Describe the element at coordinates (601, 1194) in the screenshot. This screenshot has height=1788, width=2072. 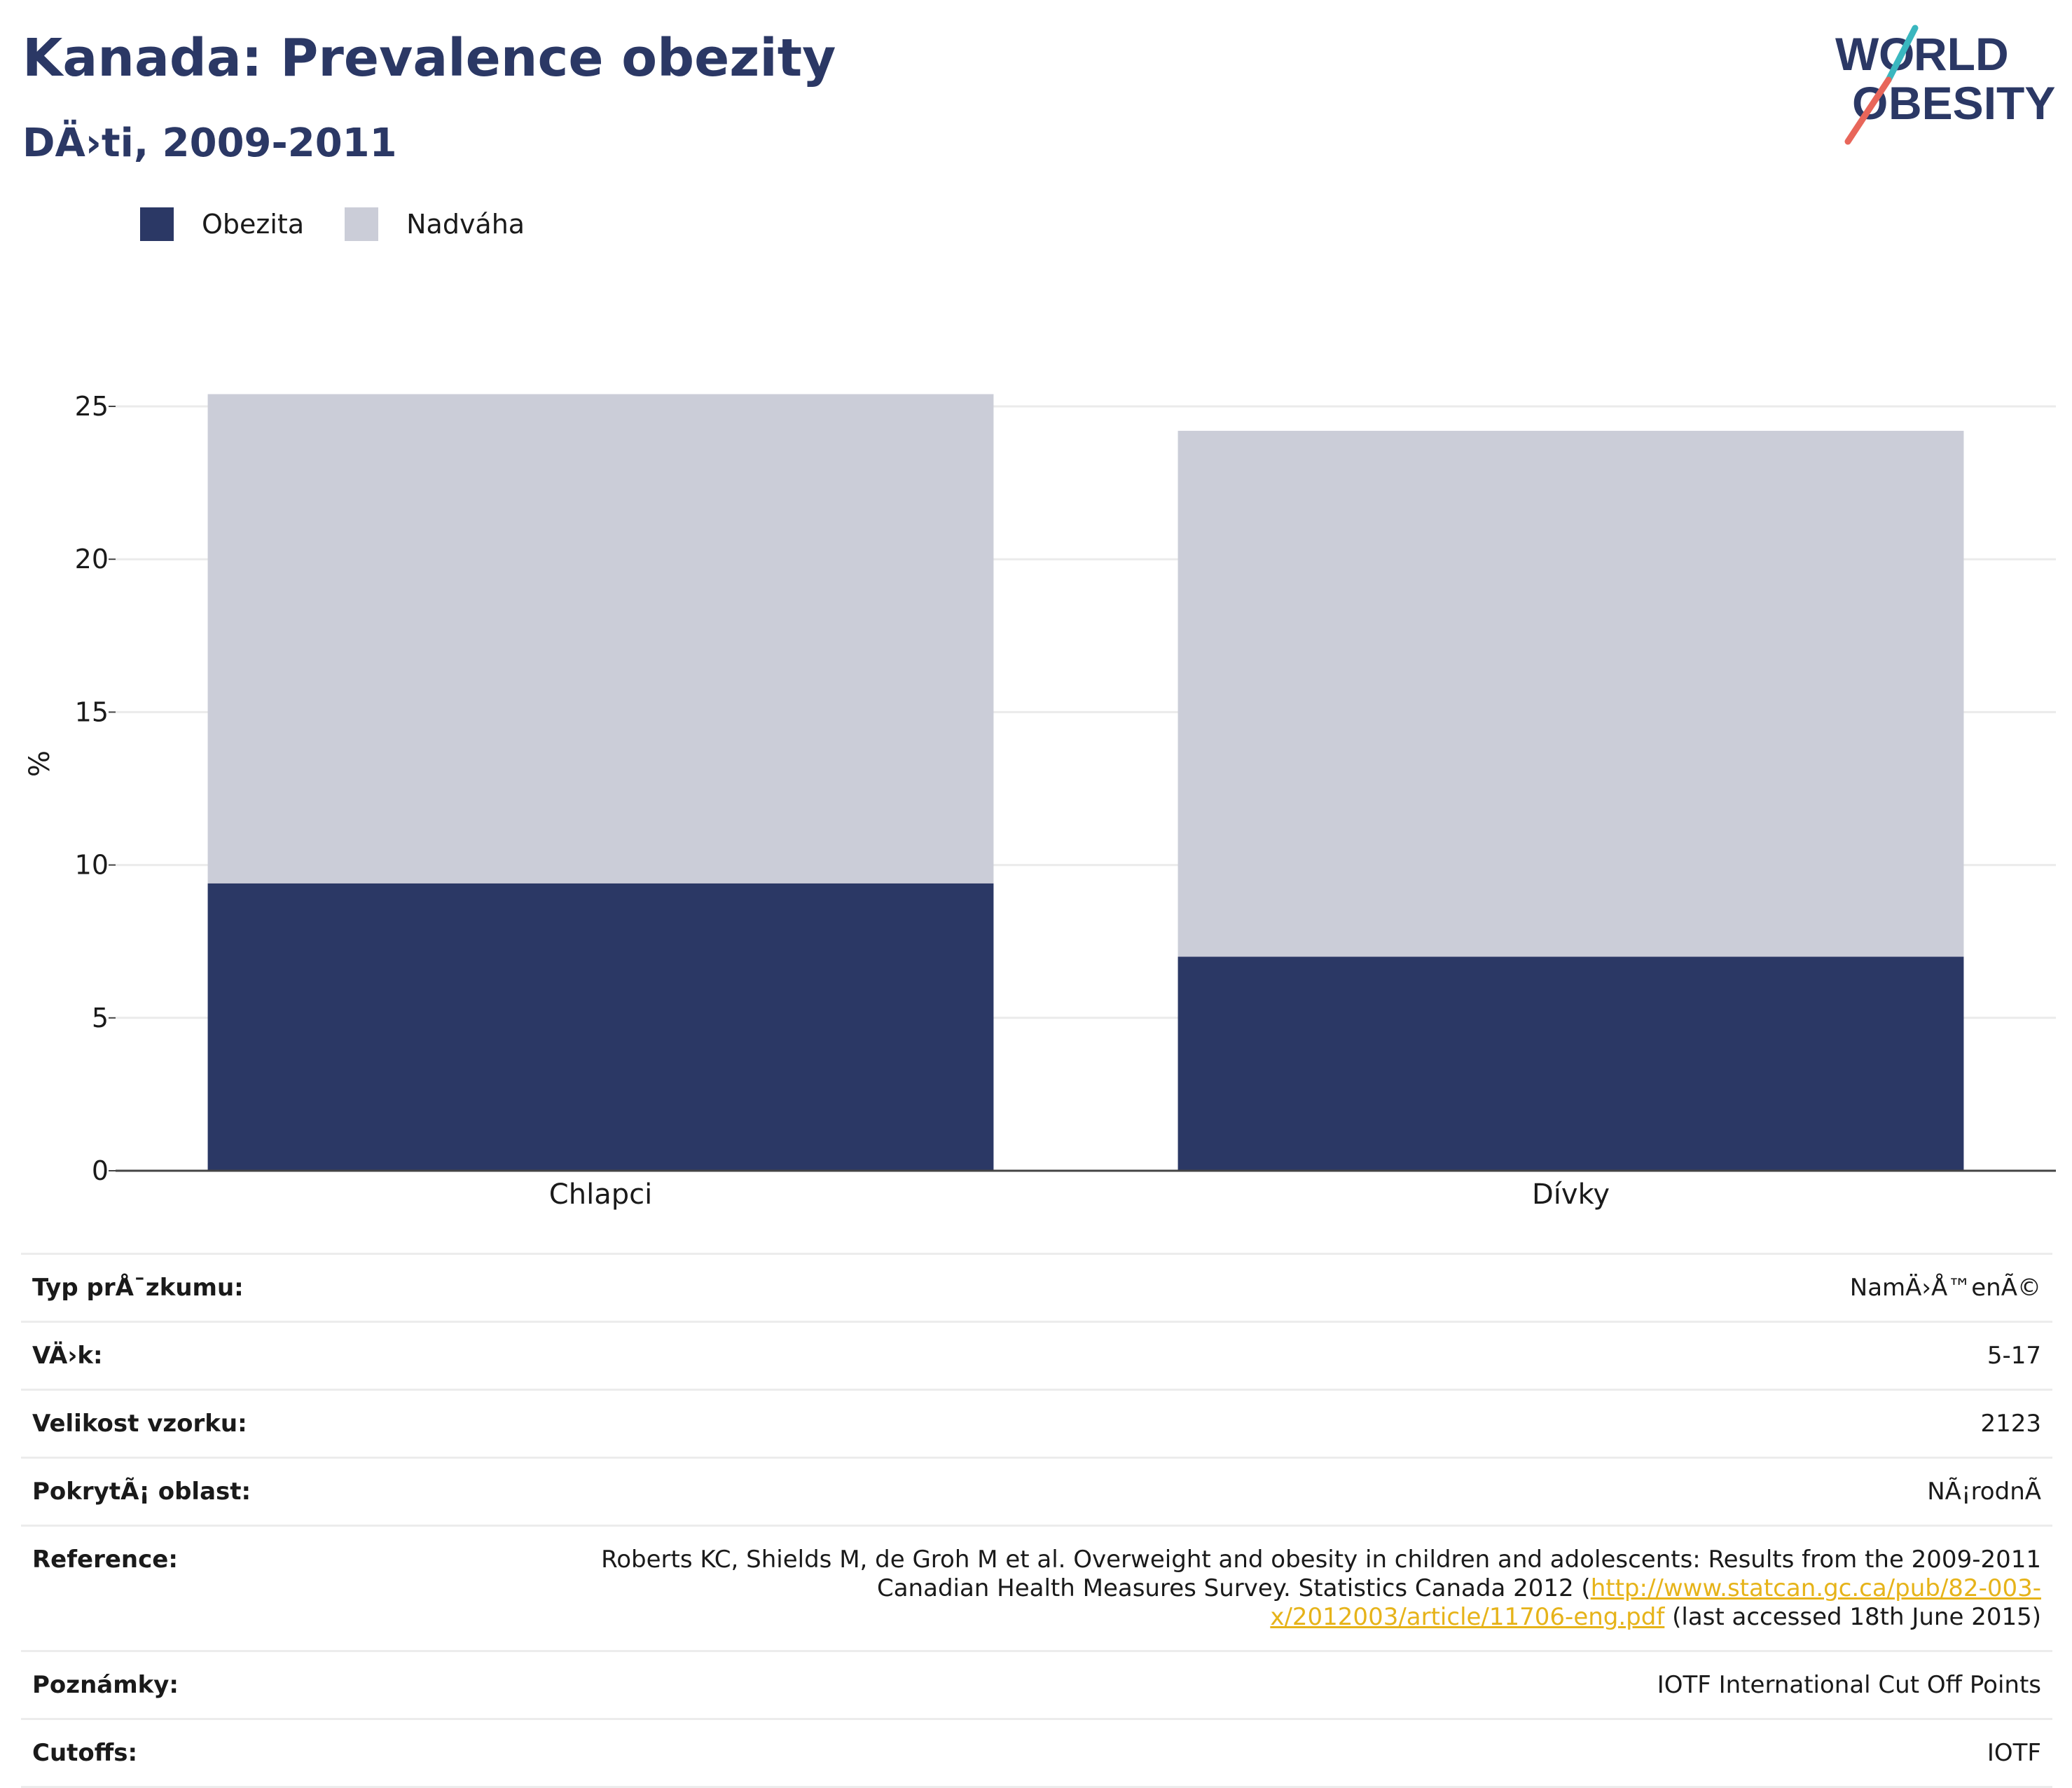
I see `x-tick-label: Chlapci` at that location.